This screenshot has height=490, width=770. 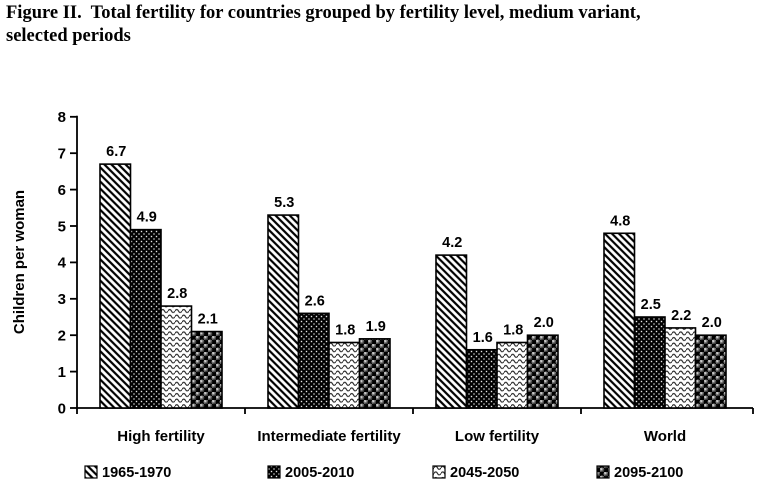 What do you see at coordinates (710, 371) in the screenshot?
I see `bar-2095-2100-world` at bounding box center [710, 371].